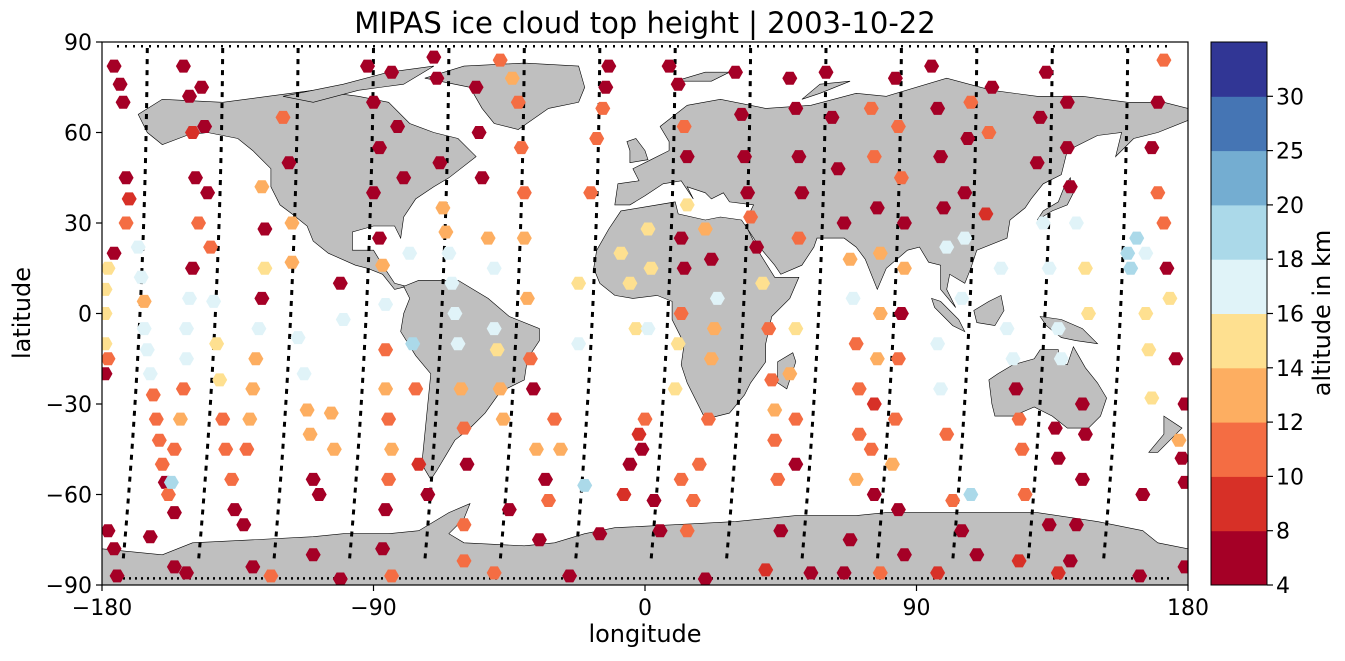 The width and height of the screenshot is (1345, 661). Describe the element at coordinates (948, 315) in the screenshot. I see `land-sumatra` at that location.